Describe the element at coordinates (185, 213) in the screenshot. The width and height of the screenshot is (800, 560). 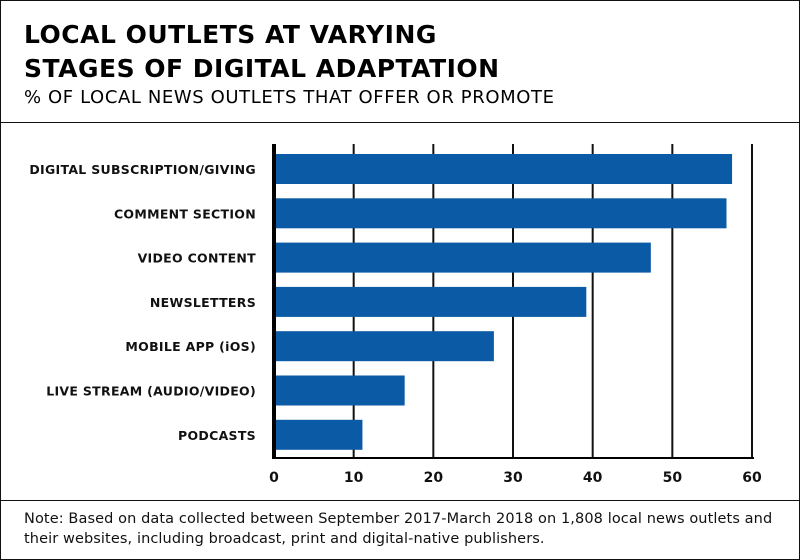
I see `category-label-1: COMMENT SECTION` at that location.